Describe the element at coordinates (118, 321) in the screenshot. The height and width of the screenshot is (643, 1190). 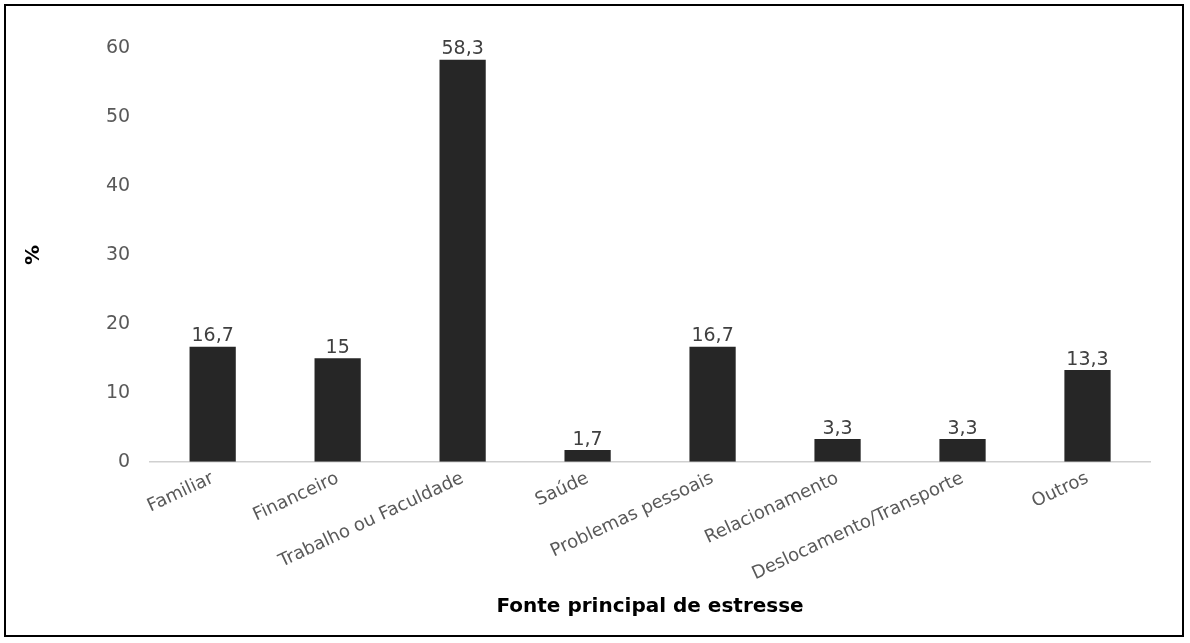
I see `y-tick-label: 20` at that location.